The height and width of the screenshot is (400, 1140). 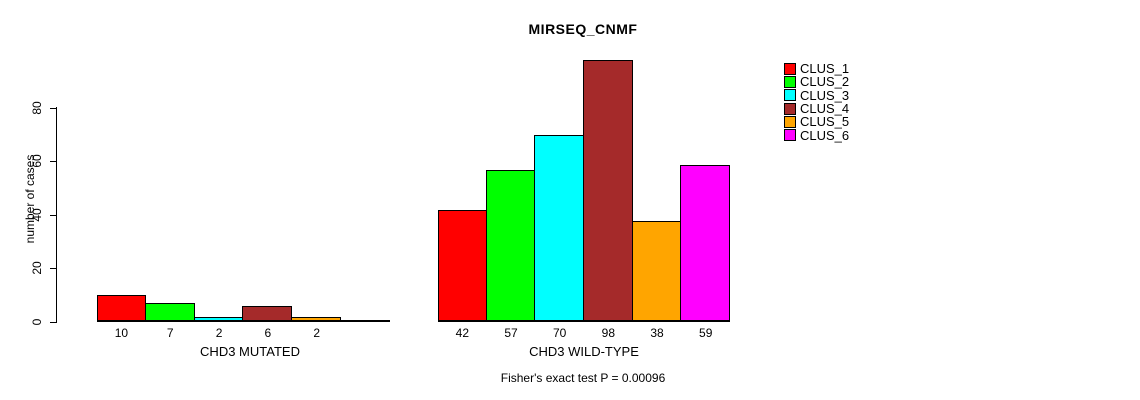 I want to click on legend-label: CLUS_3, so click(x=825, y=95).